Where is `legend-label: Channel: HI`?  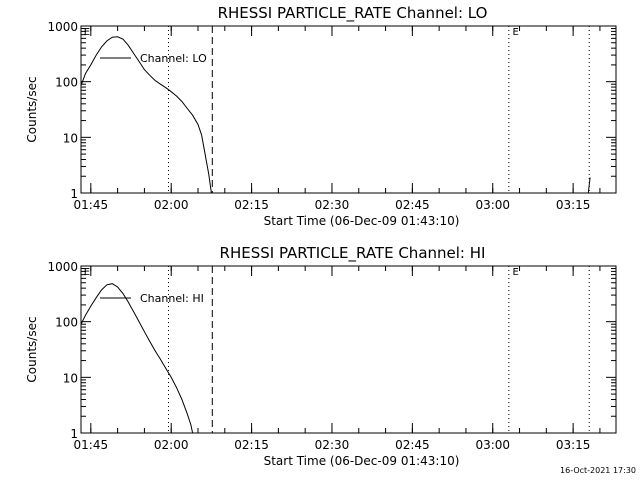
legend-label: Channel: HI is located at coordinates (172, 298).